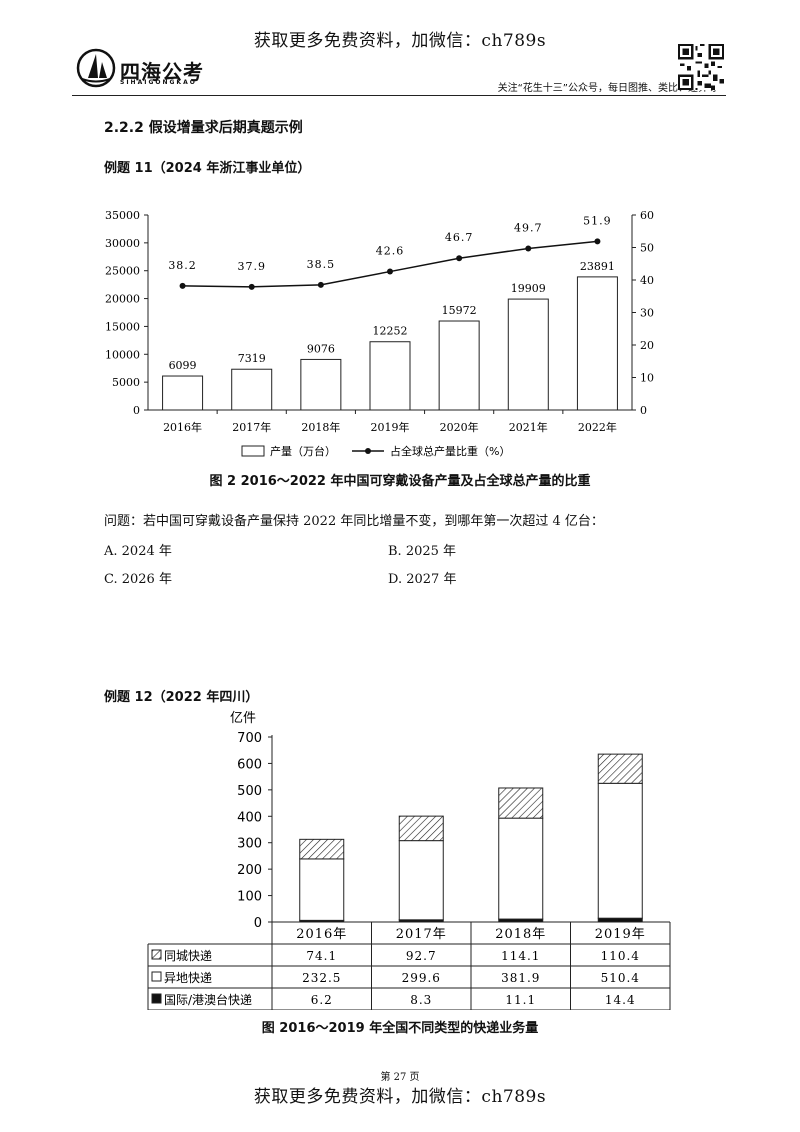 The width and height of the screenshot is (800, 1132). What do you see at coordinates (643, 410) in the screenshot?
I see `chart1-right-tick-label: 0` at bounding box center [643, 410].